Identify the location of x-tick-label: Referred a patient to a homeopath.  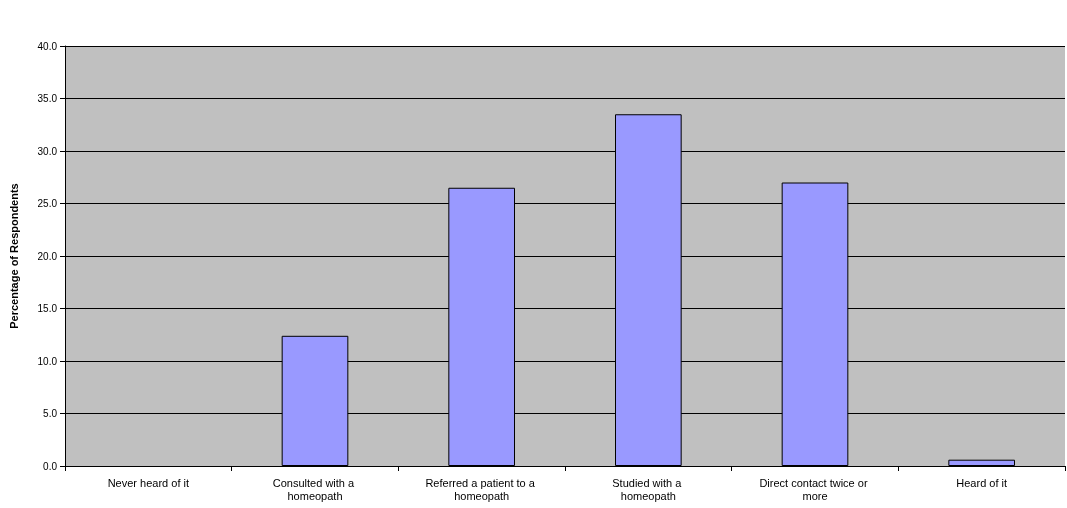
(481, 489).